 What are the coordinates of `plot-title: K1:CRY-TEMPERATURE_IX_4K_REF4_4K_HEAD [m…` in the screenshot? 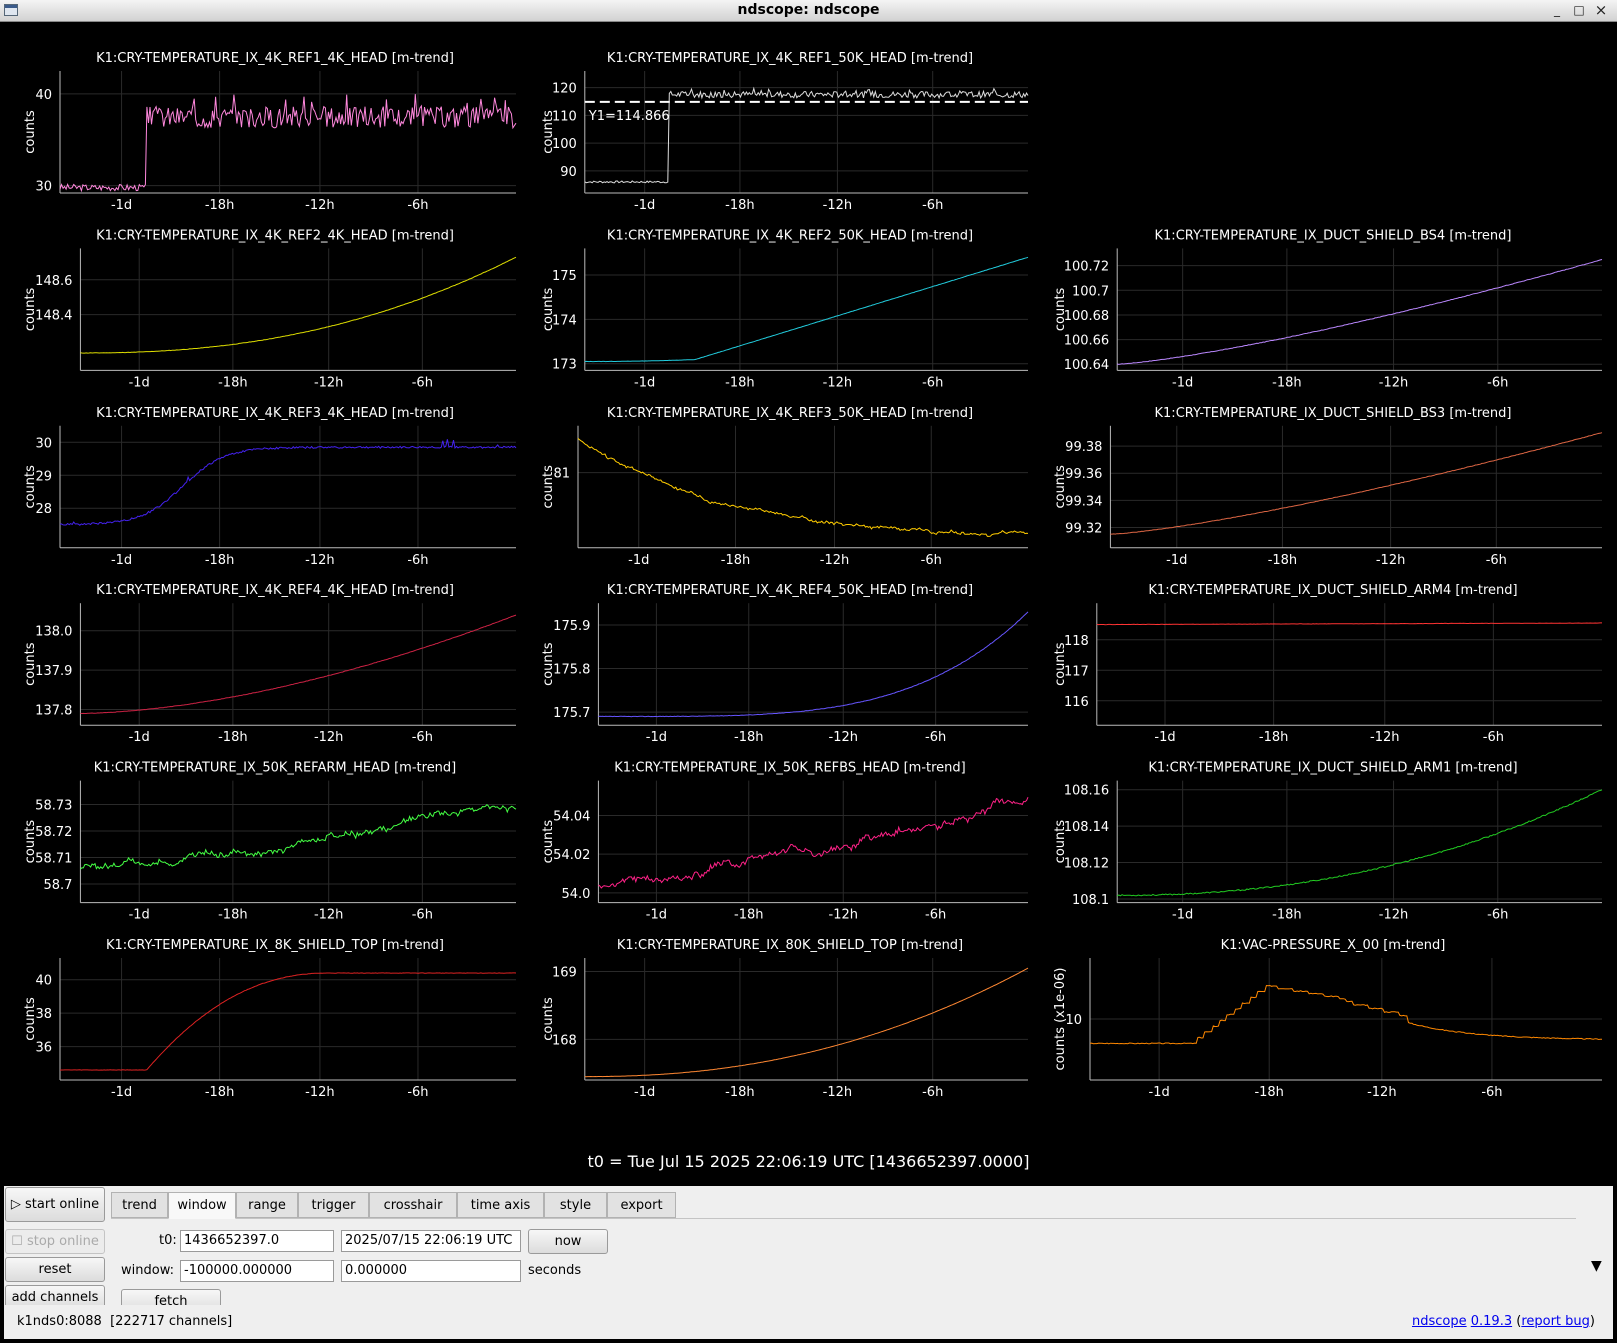 It's located at (275, 590).